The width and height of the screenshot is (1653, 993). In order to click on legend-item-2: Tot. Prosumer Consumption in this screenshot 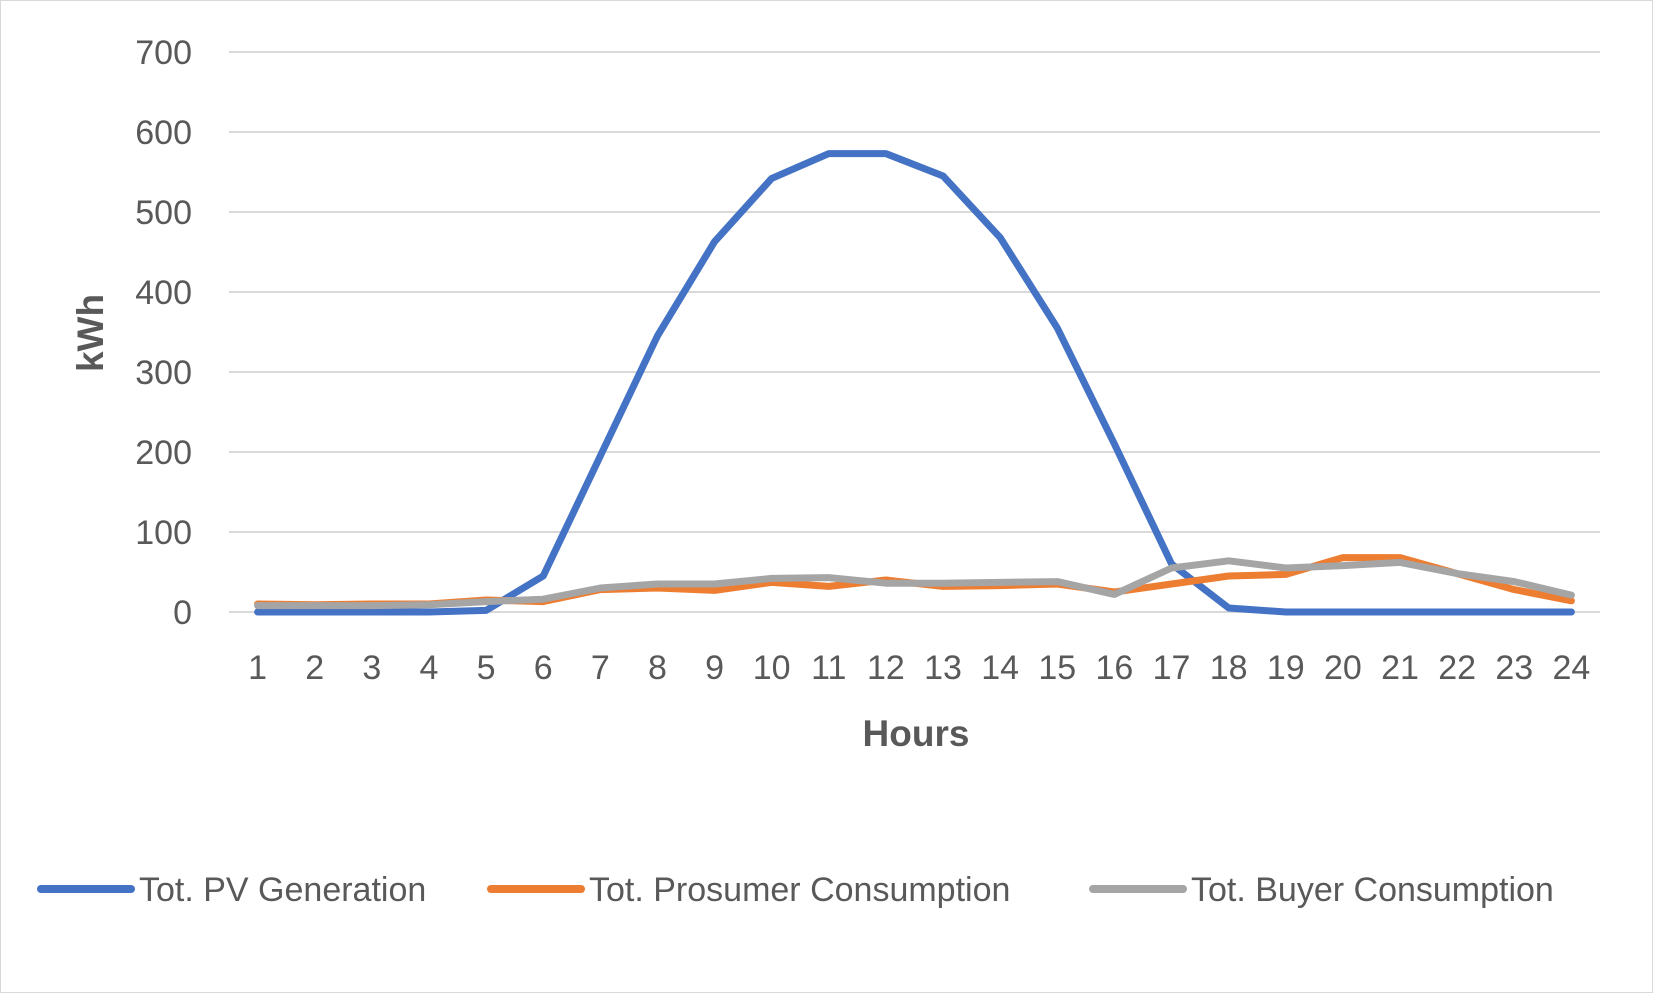, I will do `click(748, 890)`.